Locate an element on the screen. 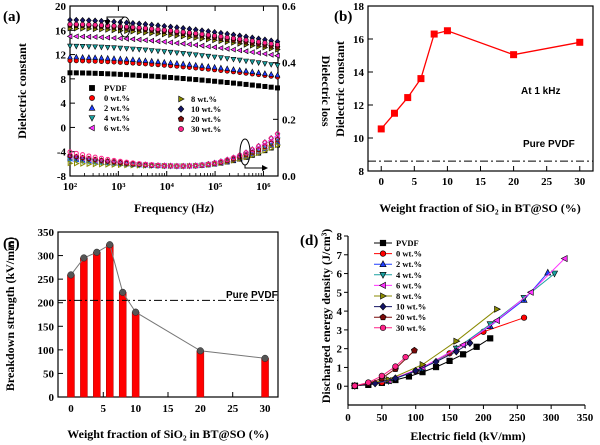 This screenshot has height=445, width=600. panel-d-xlabel: Electric field (kV/mm) is located at coordinates (467, 436).